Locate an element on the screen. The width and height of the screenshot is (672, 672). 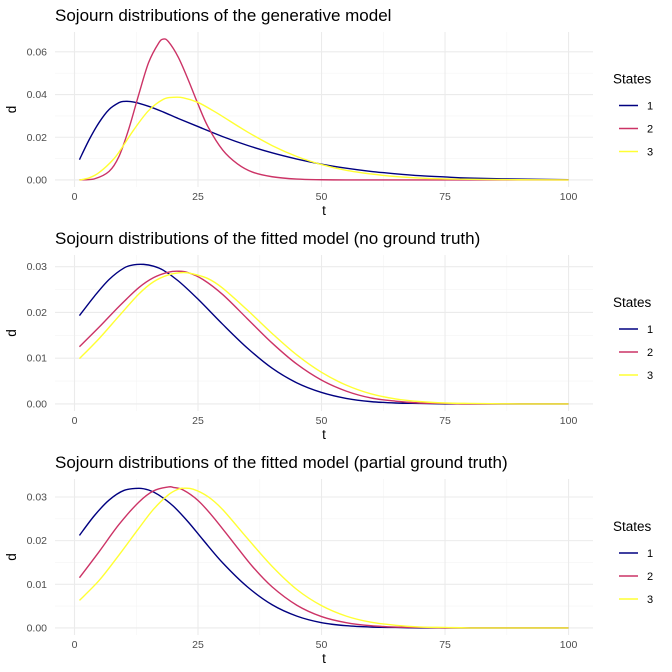
y-tick-label: 0.06 is located at coordinates (37, 52).